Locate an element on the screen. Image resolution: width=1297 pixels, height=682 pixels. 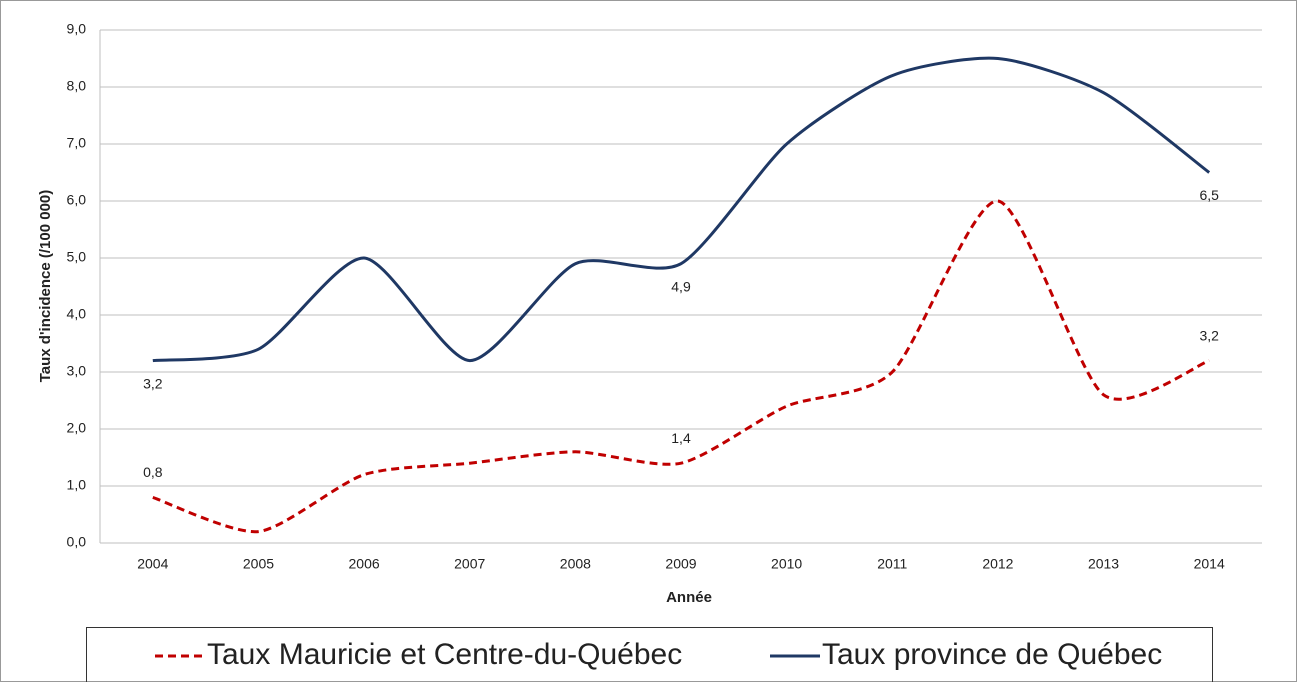
data-label: 0,8 is located at coordinates (153, 472).